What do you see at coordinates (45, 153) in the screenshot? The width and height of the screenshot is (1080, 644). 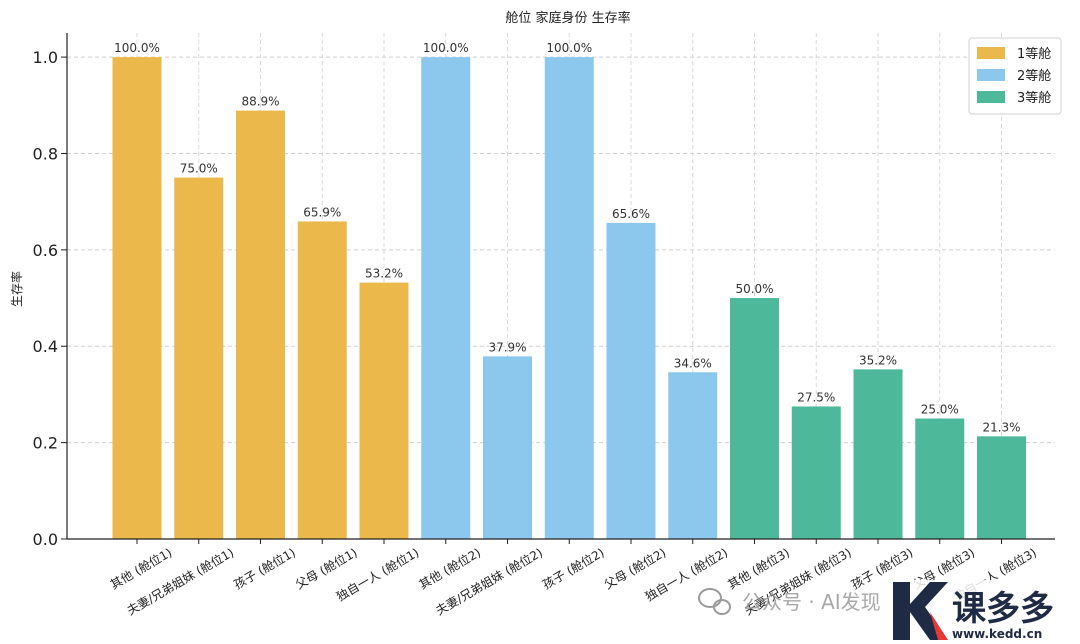 I see `y-tick-label: 0.8` at bounding box center [45, 153].